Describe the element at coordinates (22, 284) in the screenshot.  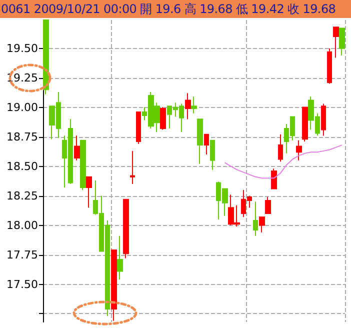
I see `y-tick-label: 17.50` at that location.